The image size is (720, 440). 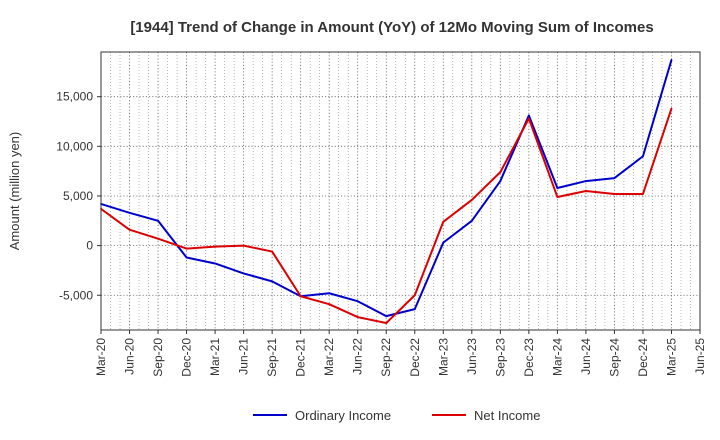 I want to click on x-tick-label: Dec-20, so click(x=187, y=357).